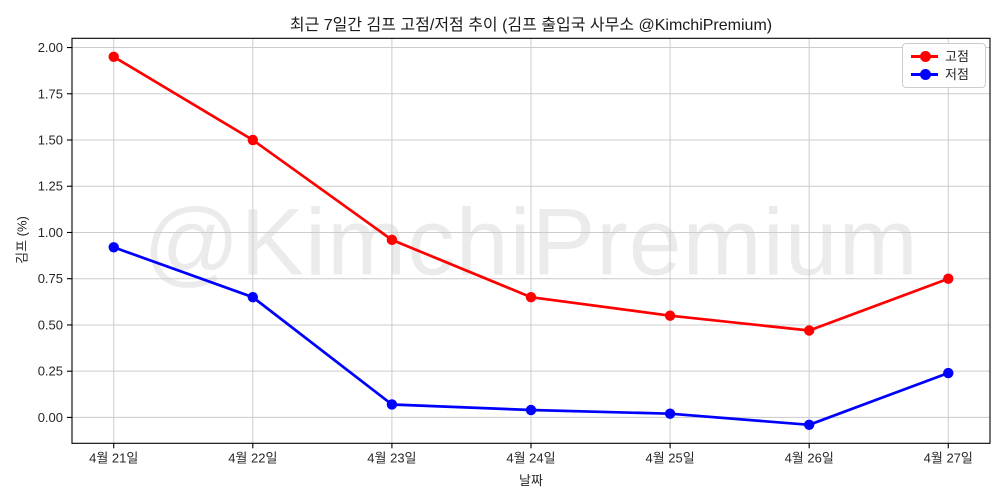  What do you see at coordinates (50, 93) in the screenshot?
I see `y-tick-label: 1.75` at bounding box center [50, 93].